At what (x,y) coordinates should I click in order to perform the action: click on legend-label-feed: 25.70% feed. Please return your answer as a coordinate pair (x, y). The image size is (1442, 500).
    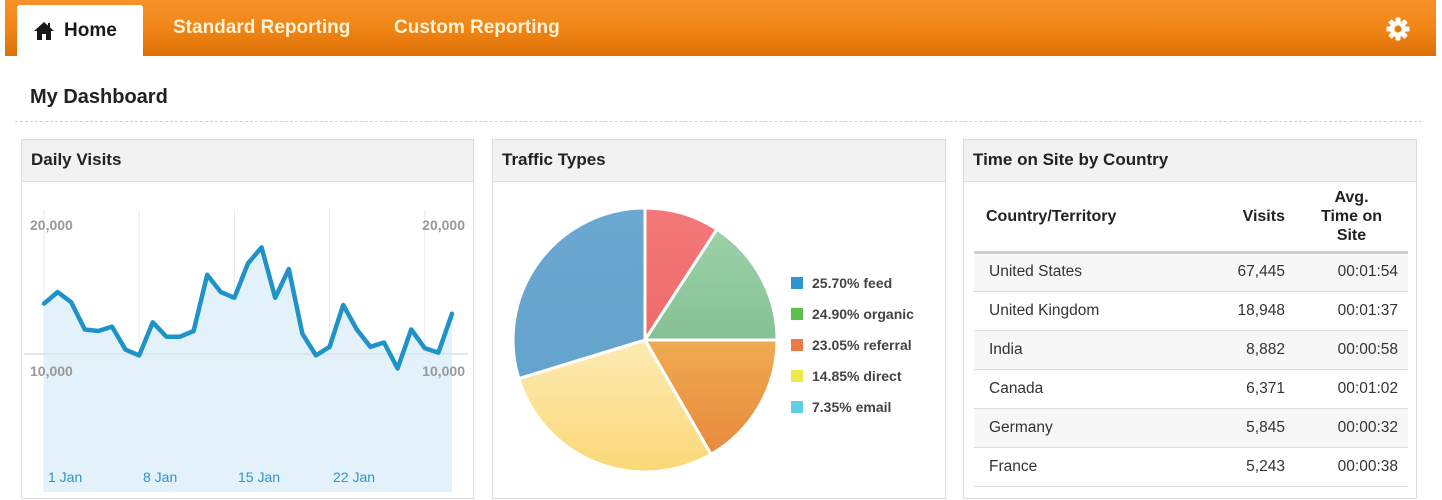
    Looking at the image, I should click on (852, 282).